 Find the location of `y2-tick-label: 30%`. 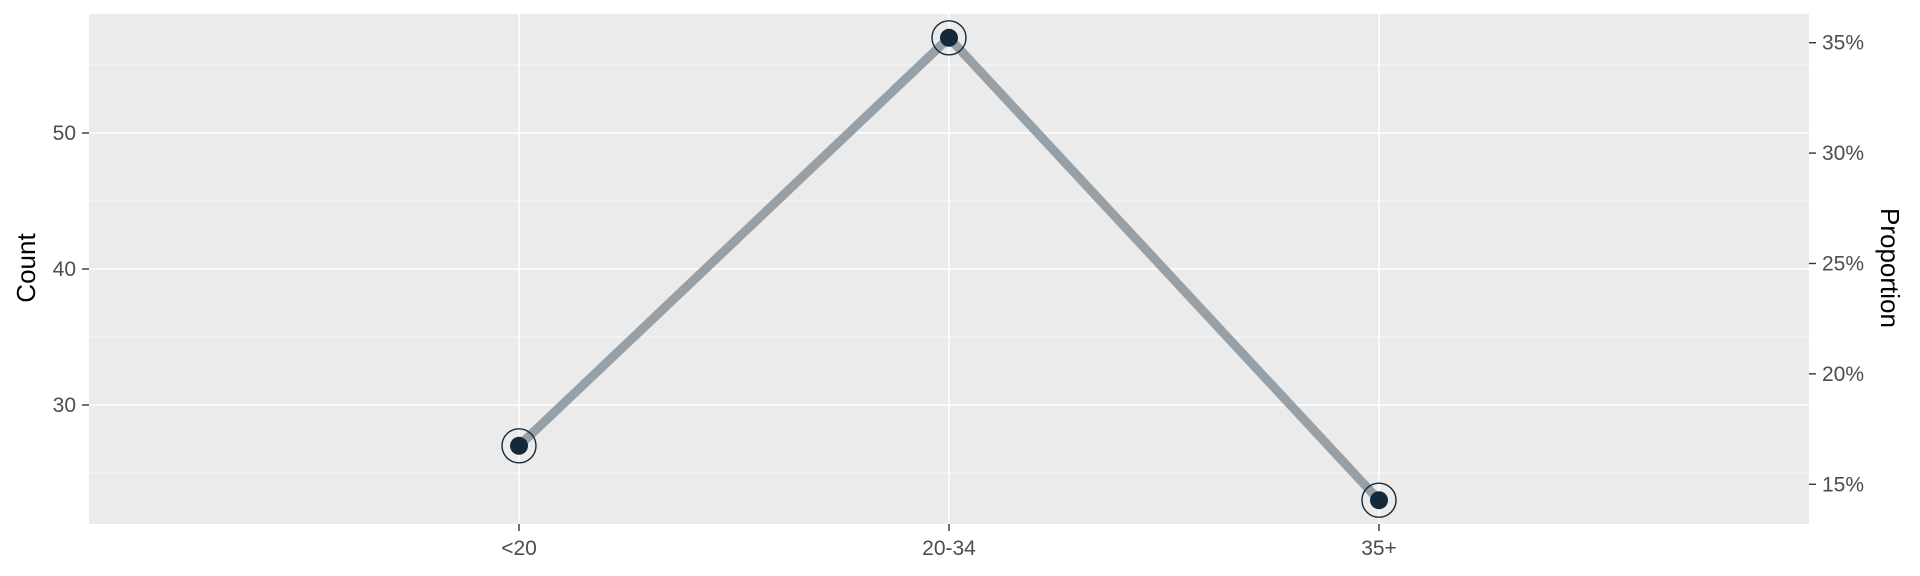

y2-tick-label: 30% is located at coordinates (1843, 153).